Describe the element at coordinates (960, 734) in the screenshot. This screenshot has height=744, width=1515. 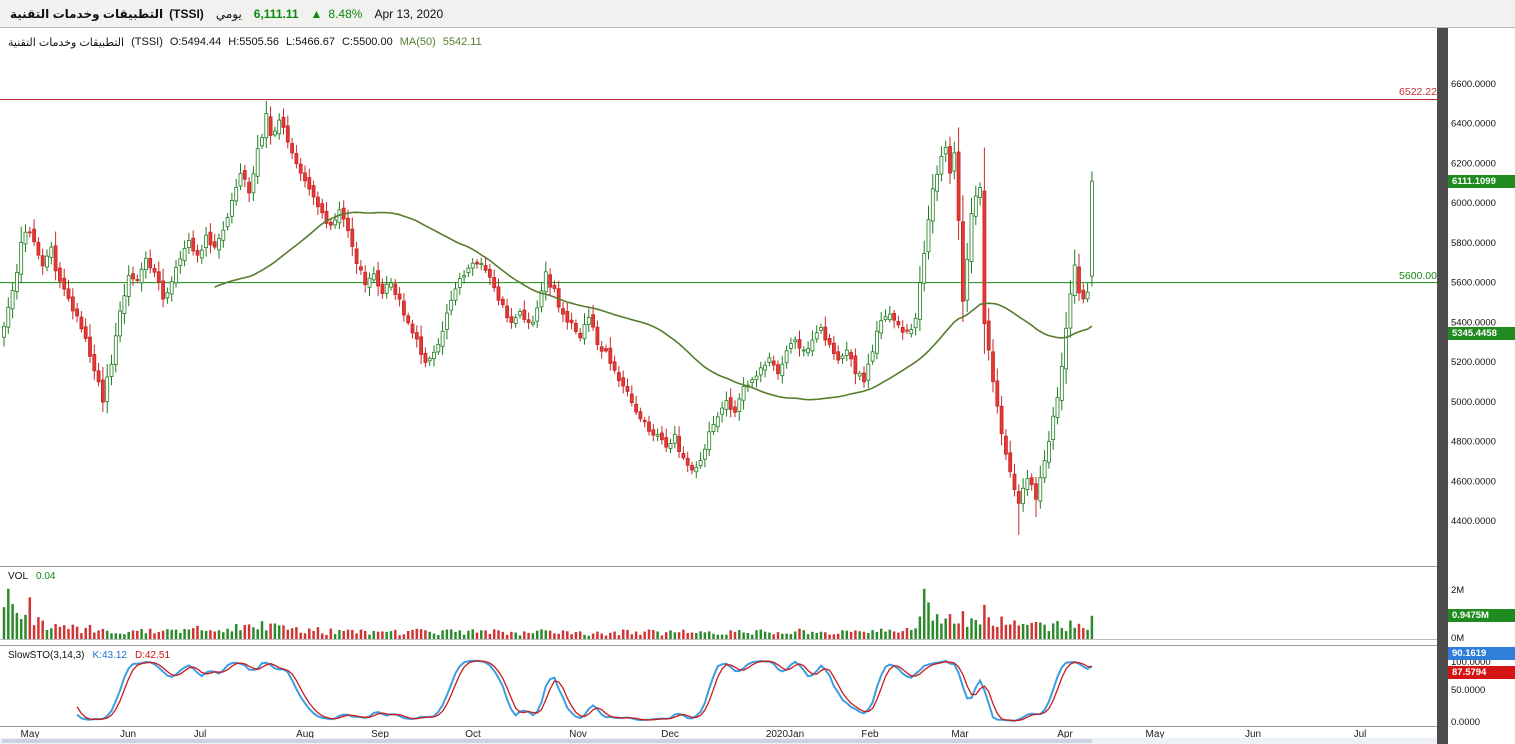
I see `month-label: Mar` at that location.